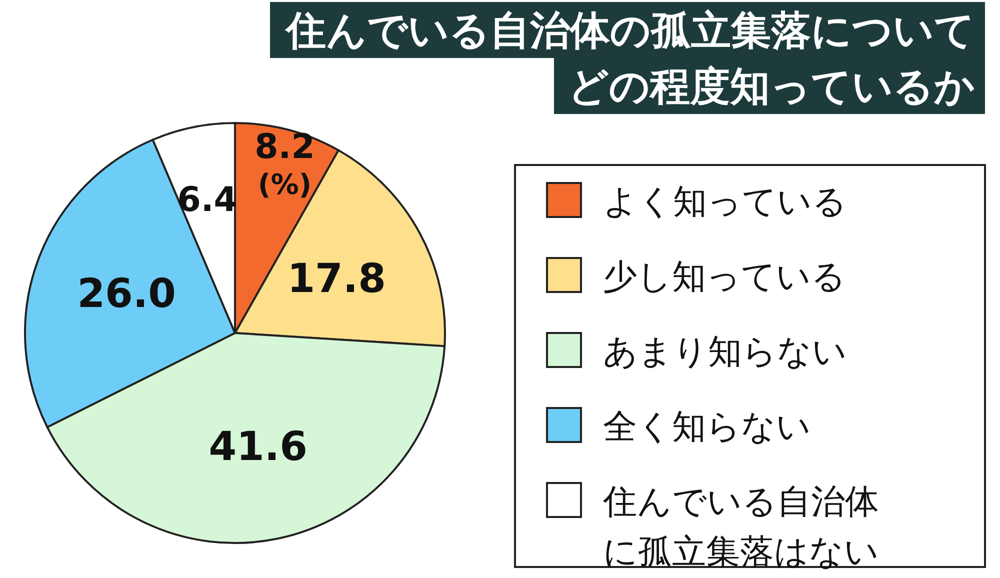 The height and width of the screenshot is (578, 1000). I want to click on legend-label: あまり知らない, so click(725, 352).